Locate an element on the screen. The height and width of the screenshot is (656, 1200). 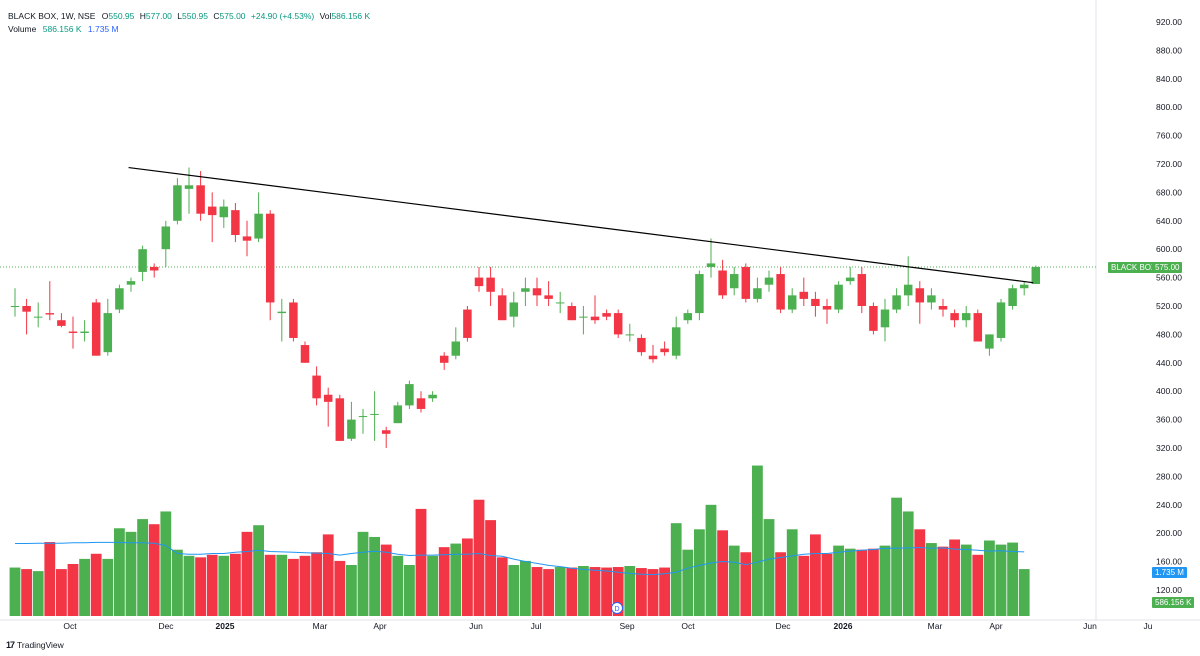
price-tick-label: 320.00 is located at coordinates (1169, 448).